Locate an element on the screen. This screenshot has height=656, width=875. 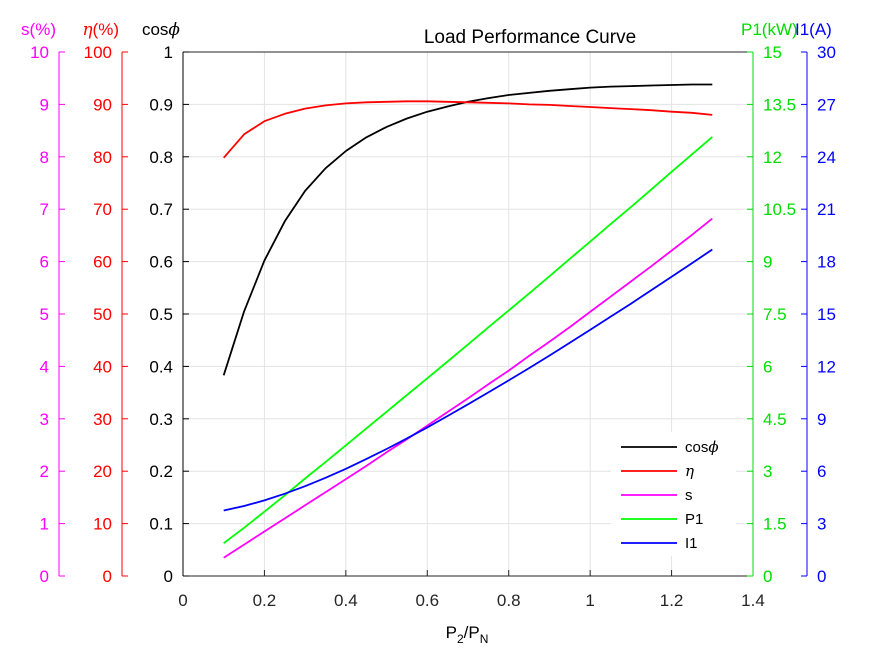
y-axis-eta: 0 10 20 30 40 50 60 70 80 90 100 η(%) is located at coordinates (105, 303).